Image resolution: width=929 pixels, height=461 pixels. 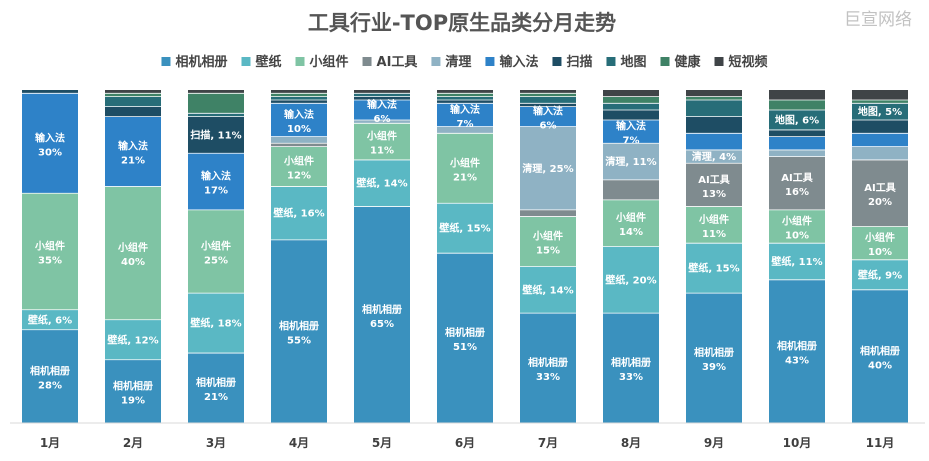 I want to click on legend-label: 输入法, so click(x=518, y=62).